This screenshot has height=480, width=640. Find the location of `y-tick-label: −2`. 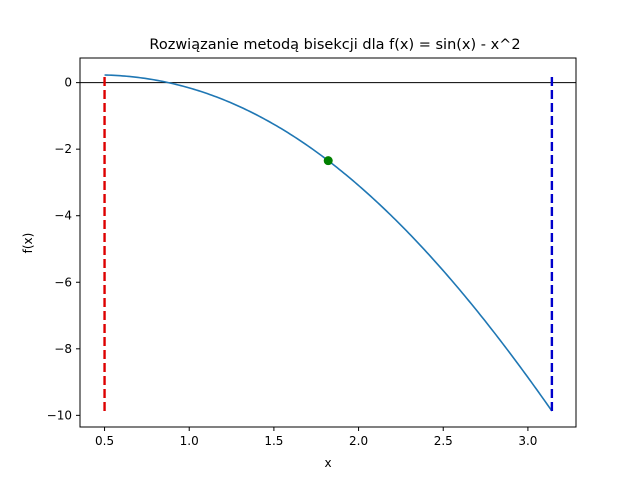

y-tick-label: −2 is located at coordinates (63, 149).